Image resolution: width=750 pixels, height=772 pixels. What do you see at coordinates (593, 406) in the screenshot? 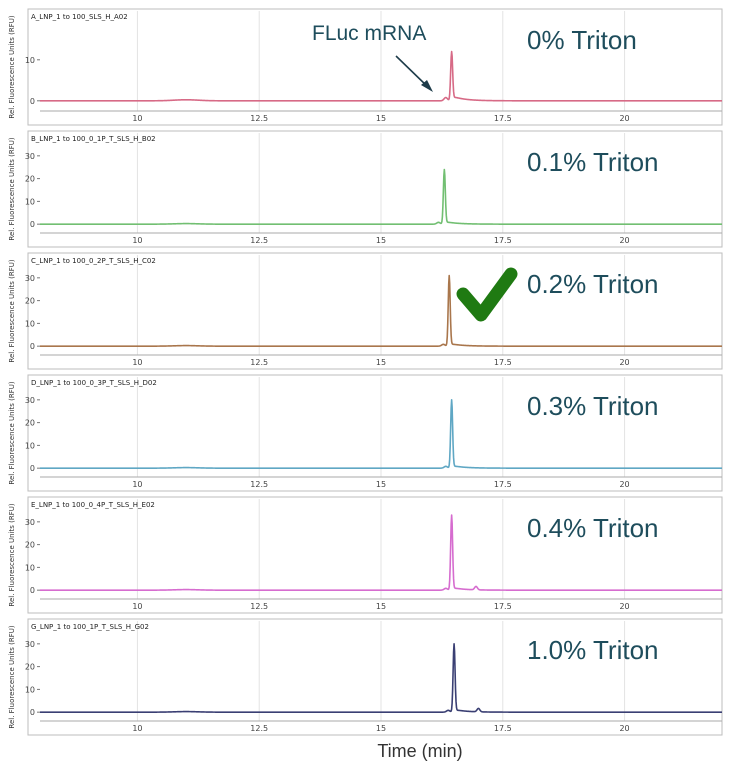
I see `condition-label: 0.3% Triton` at bounding box center [593, 406].